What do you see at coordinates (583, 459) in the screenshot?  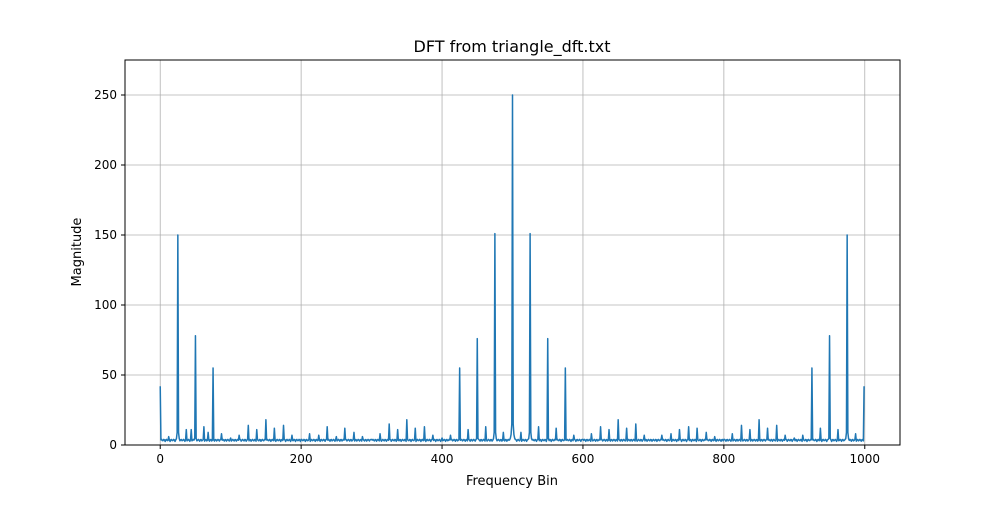 I see `x-tick-label: 600` at bounding box center [583, 459].